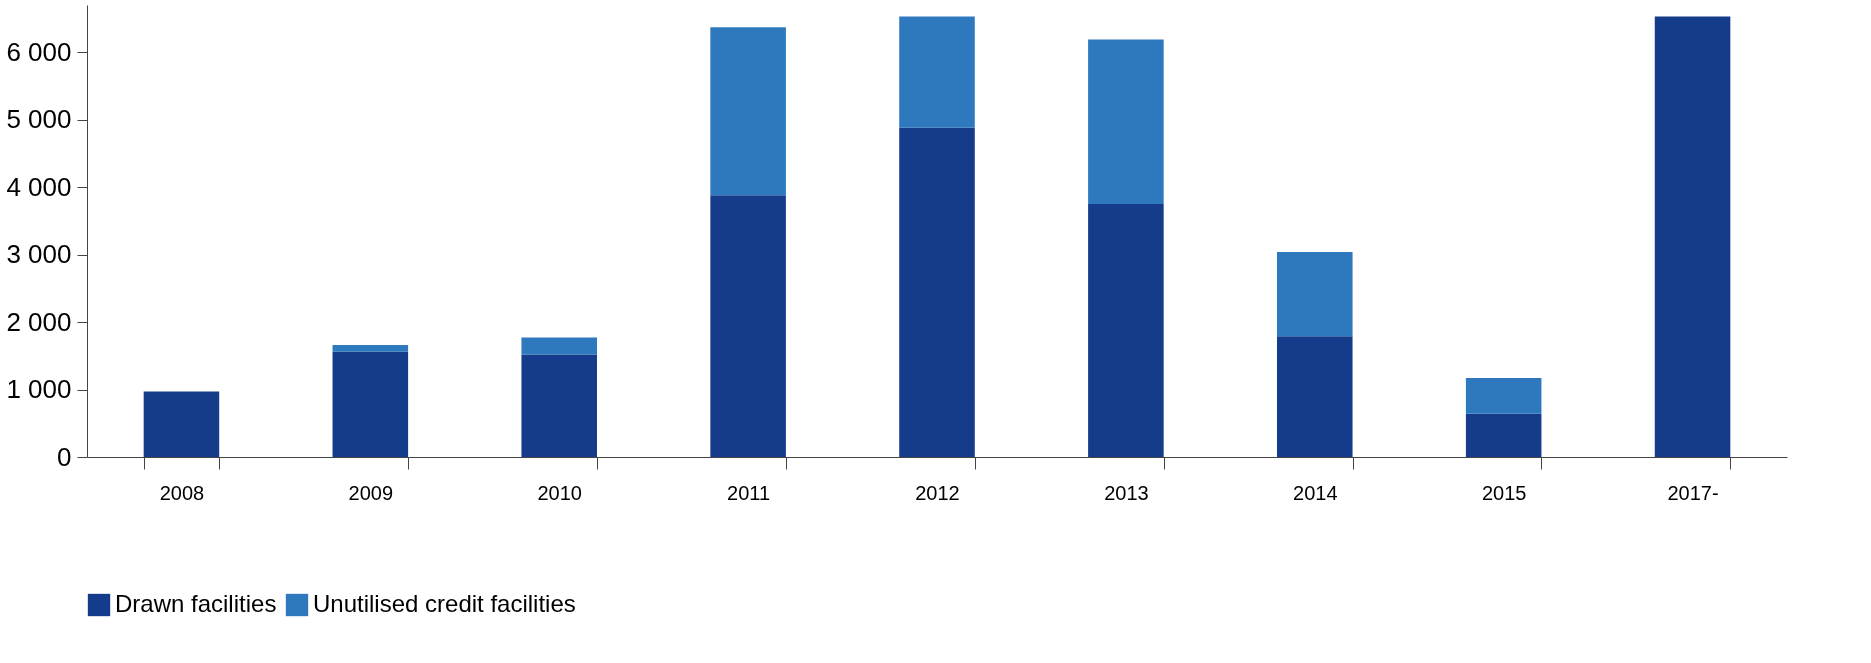  I want to click on y-tick-label: 5 000, so click(39, 119).